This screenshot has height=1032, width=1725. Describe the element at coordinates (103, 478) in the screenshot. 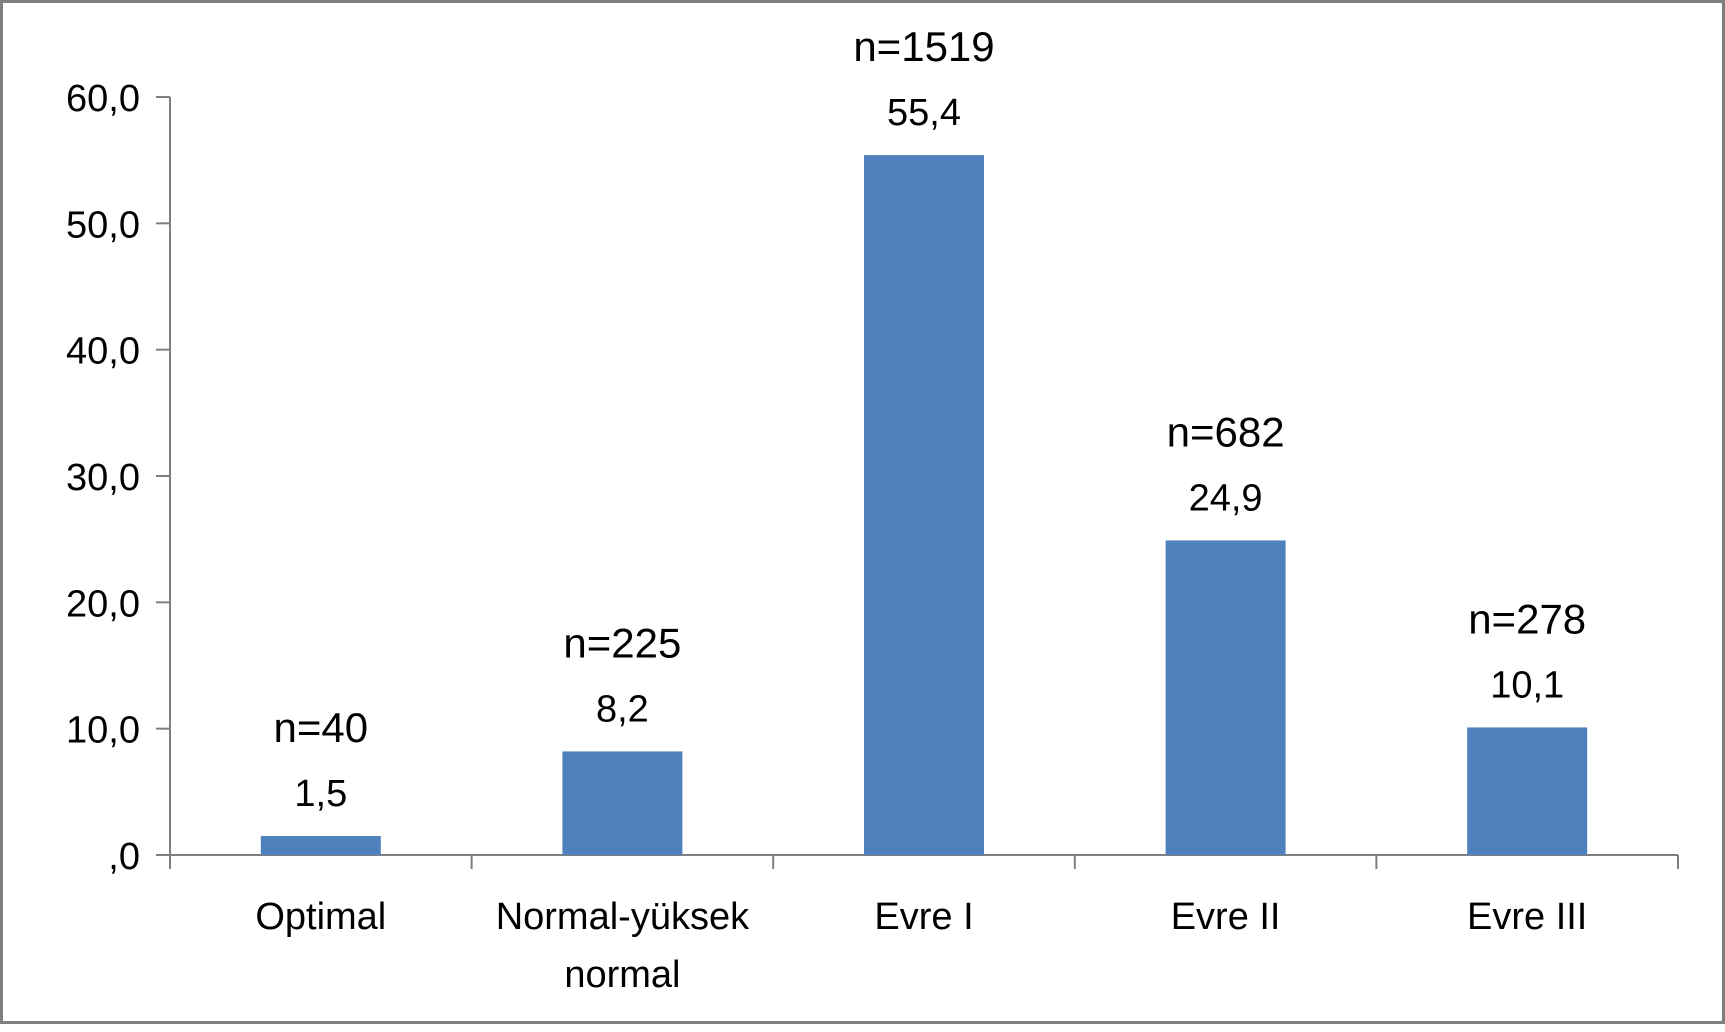

I see `y-tick-label: 30,0` at that location.